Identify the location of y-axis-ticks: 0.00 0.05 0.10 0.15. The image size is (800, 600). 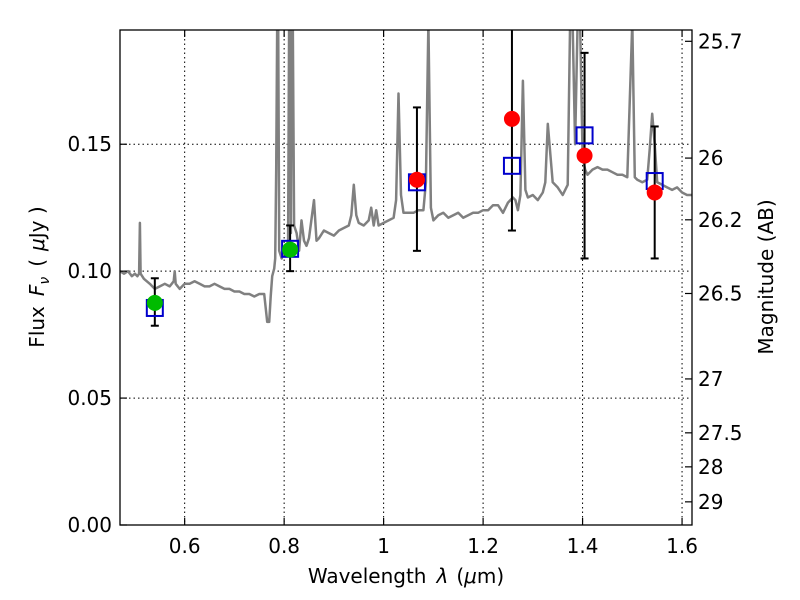
(97, 334).